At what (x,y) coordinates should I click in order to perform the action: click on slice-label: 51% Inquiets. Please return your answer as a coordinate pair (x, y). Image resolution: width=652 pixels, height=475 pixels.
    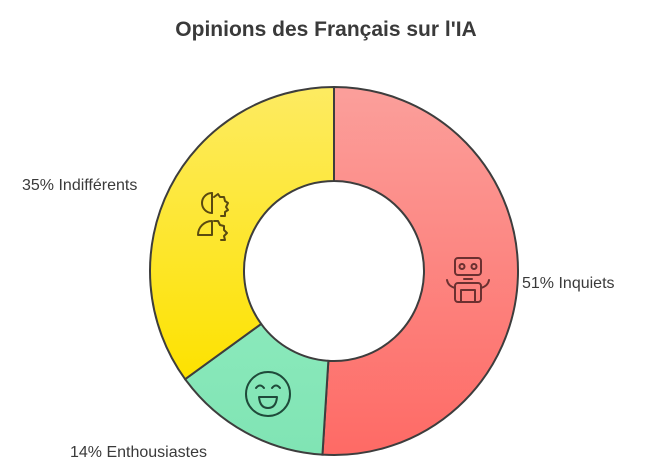
    Looking at the image, I should click on (568, 283).